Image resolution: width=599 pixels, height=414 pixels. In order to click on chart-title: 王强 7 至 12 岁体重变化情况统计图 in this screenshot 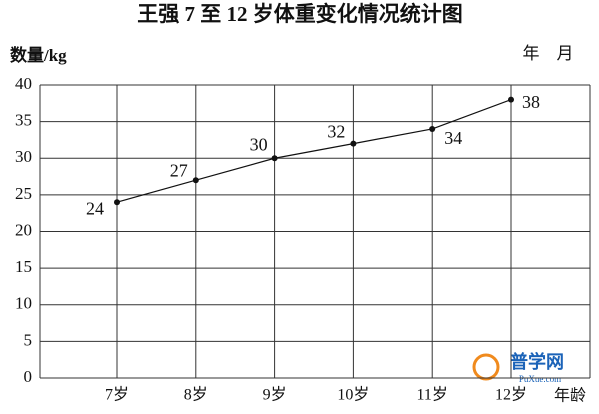, I will do `click(300, 14)`.